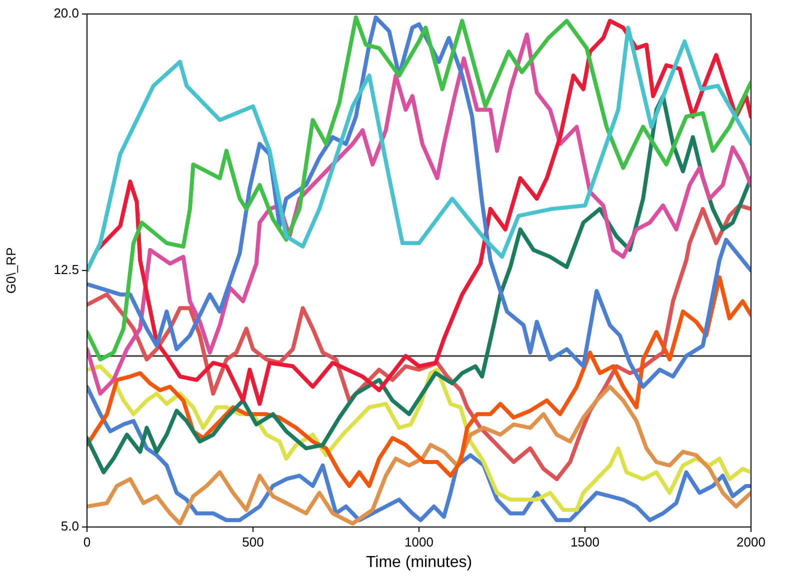  What do you see at coordinates (585, 542) in the screenshot?
I see `x-tick-label: 1500` at bounding box center [585, 542].